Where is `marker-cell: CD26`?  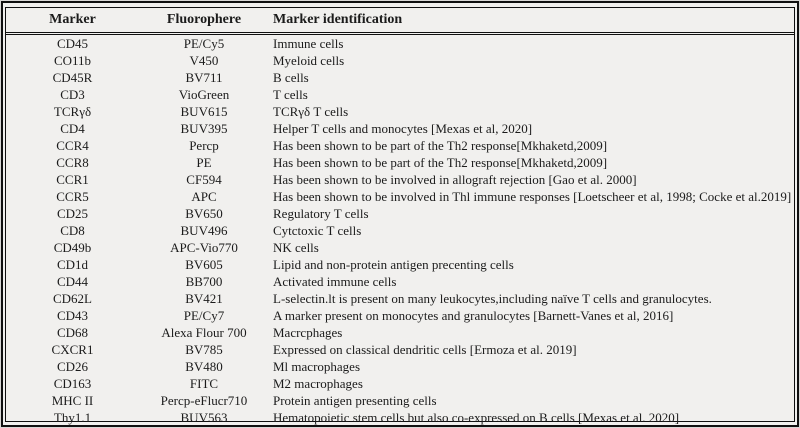
marker-cell: CD26 is located at coordinates (72, 366).